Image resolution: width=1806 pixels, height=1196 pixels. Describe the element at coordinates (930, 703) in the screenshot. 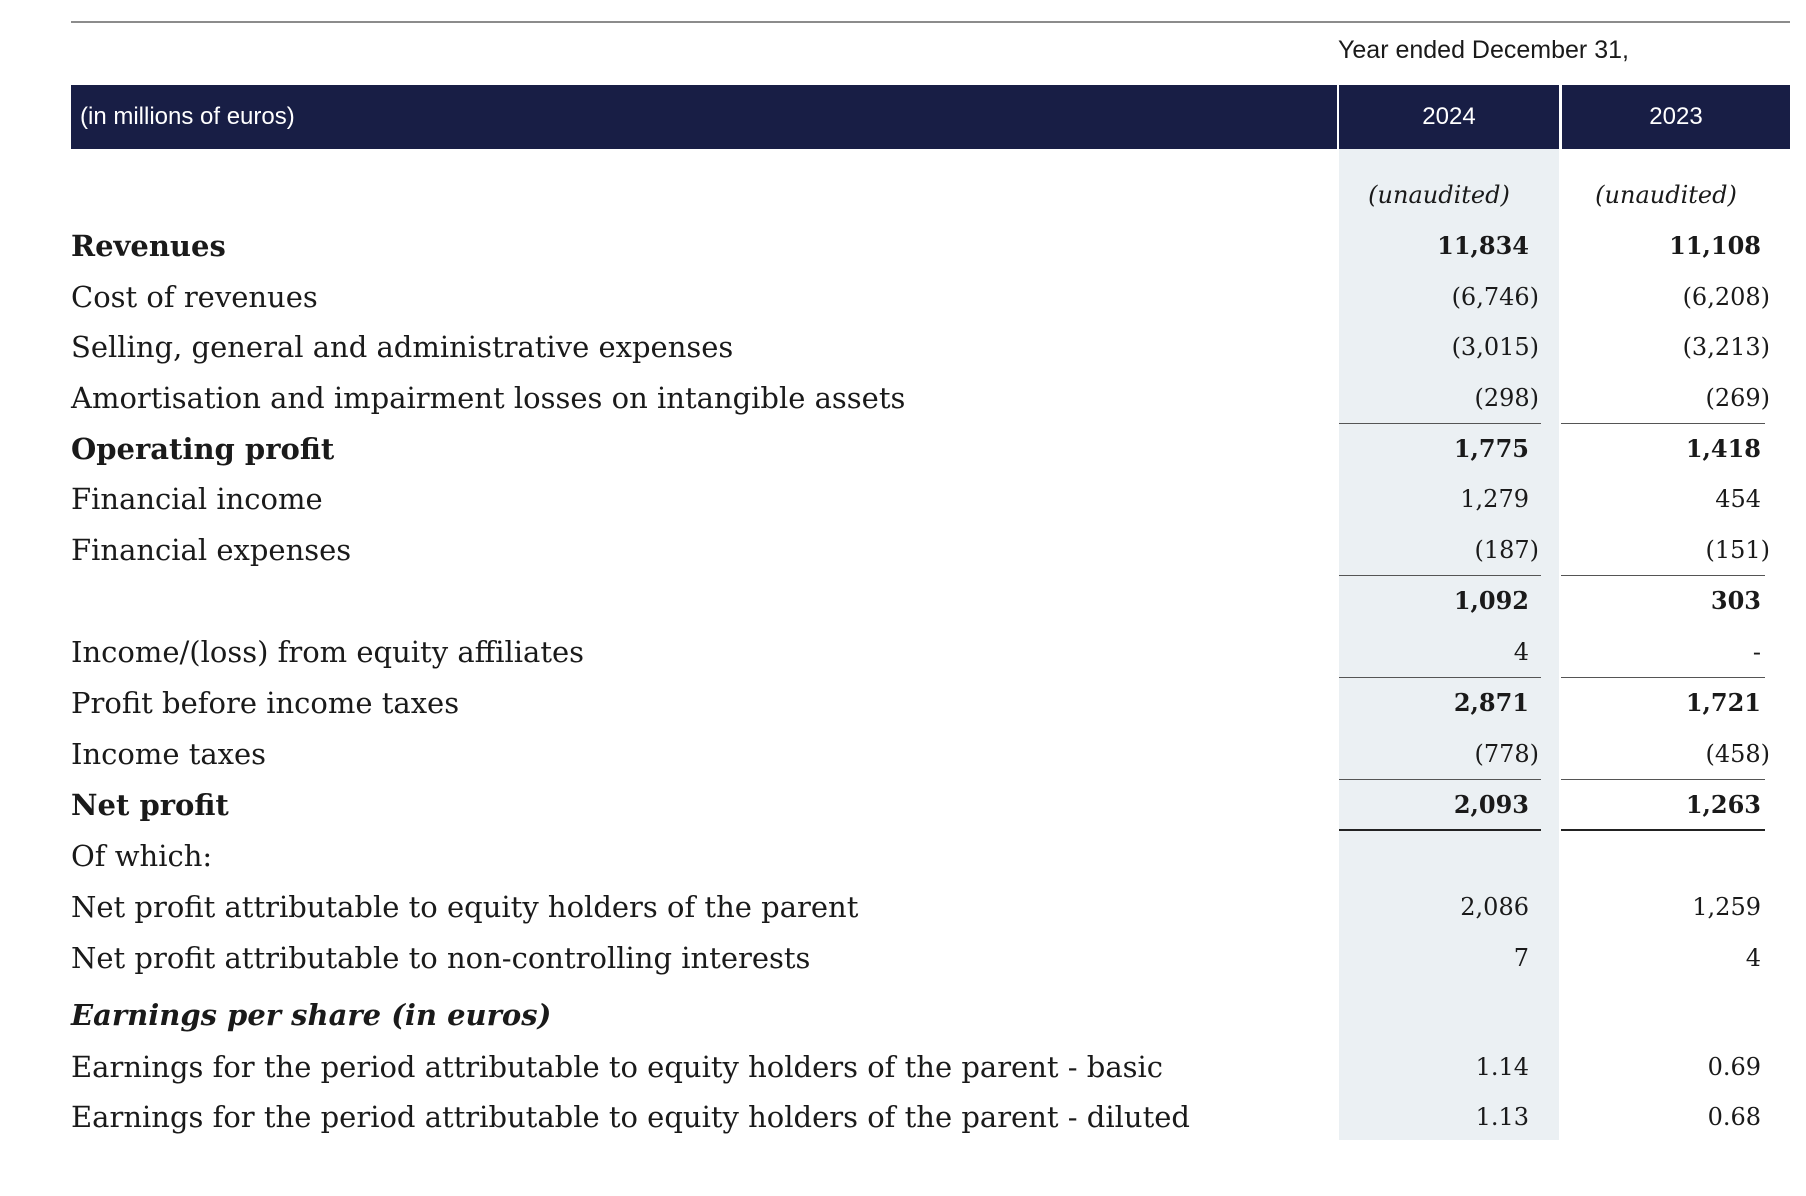

I see `table-row: Profit before income taxes 2,871 1,721` at that location.